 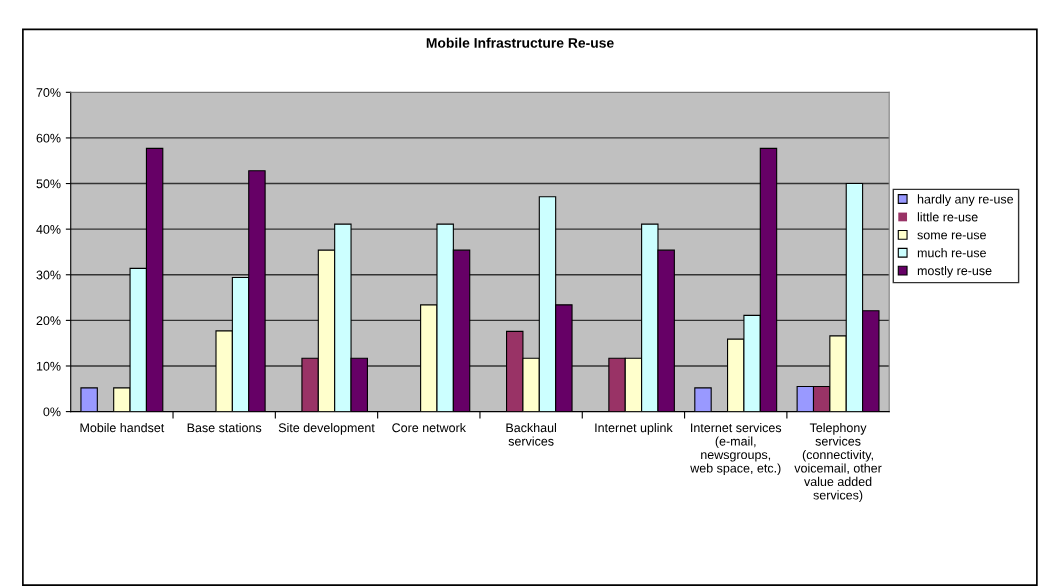 I want to click on y-tick-label: 0%, so click(x=52, y=412).